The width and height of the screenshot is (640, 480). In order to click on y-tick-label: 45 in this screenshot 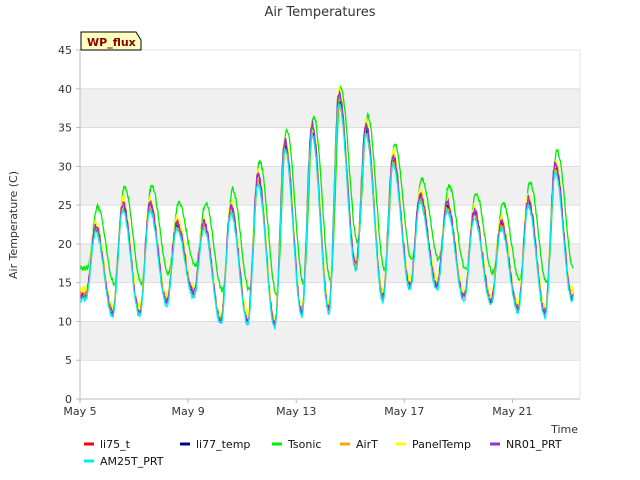, I will do `click(65, 50)`.